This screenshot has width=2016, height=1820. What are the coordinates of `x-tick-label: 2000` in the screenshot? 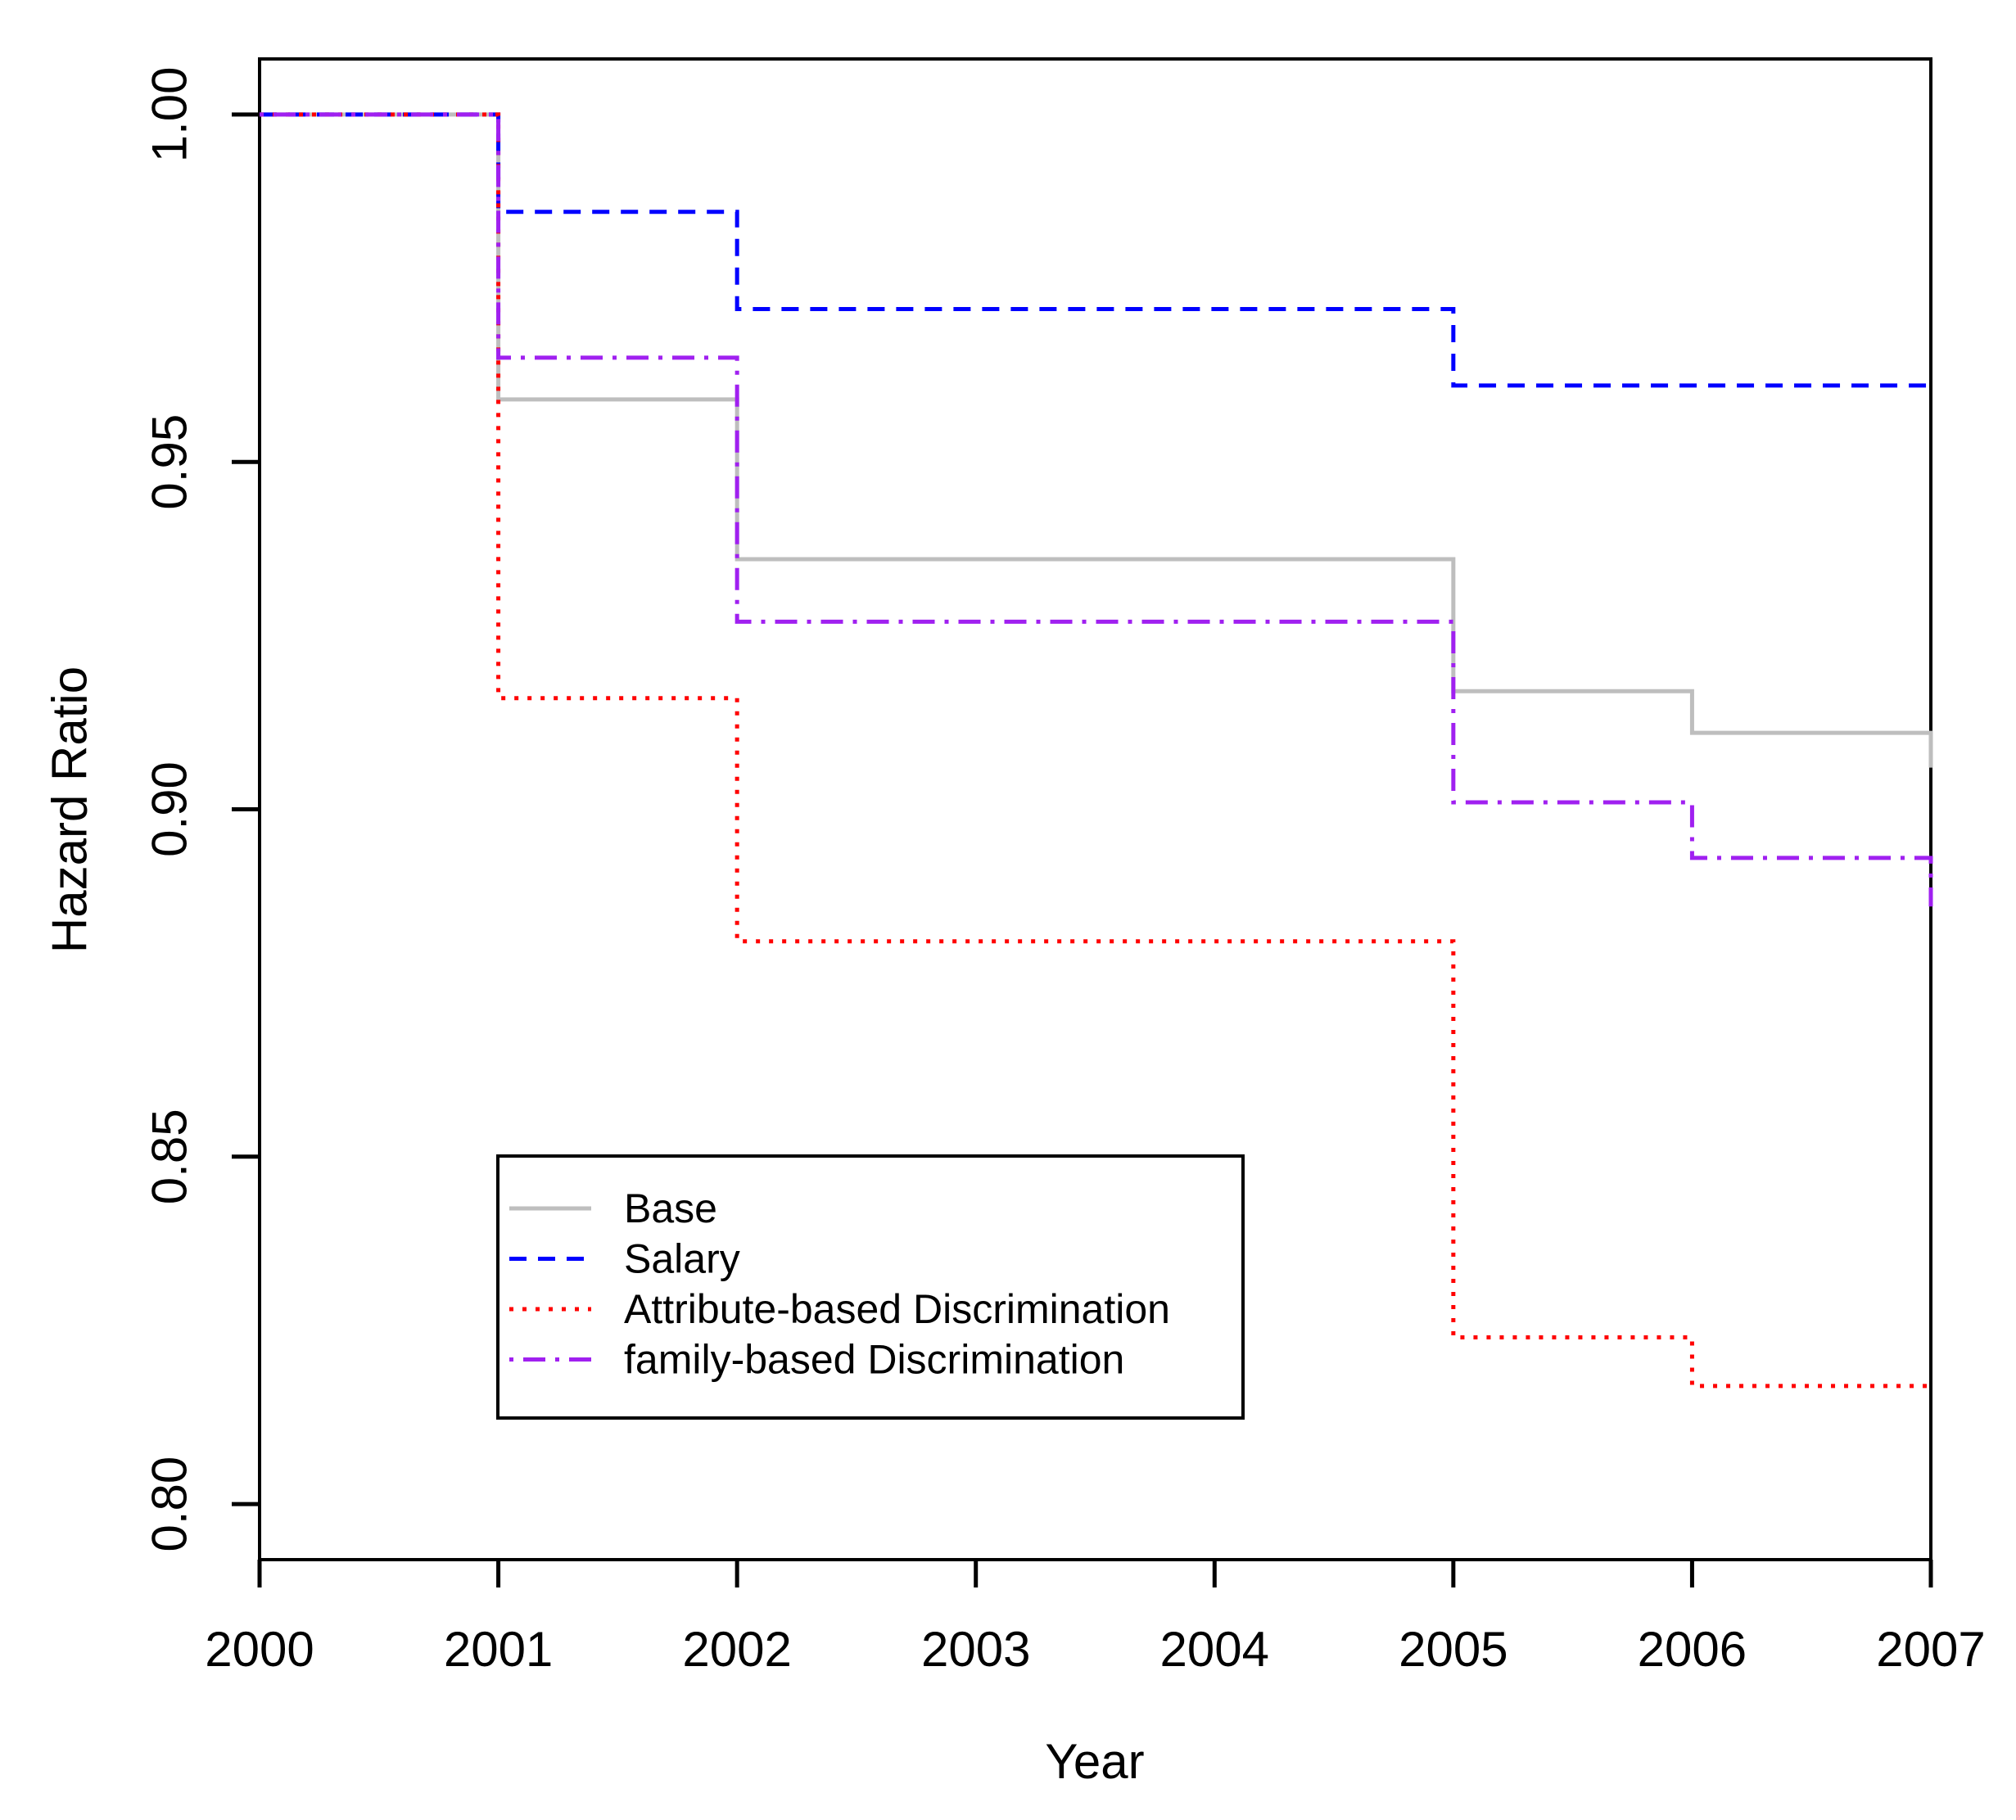 It's located at (259, 1650).